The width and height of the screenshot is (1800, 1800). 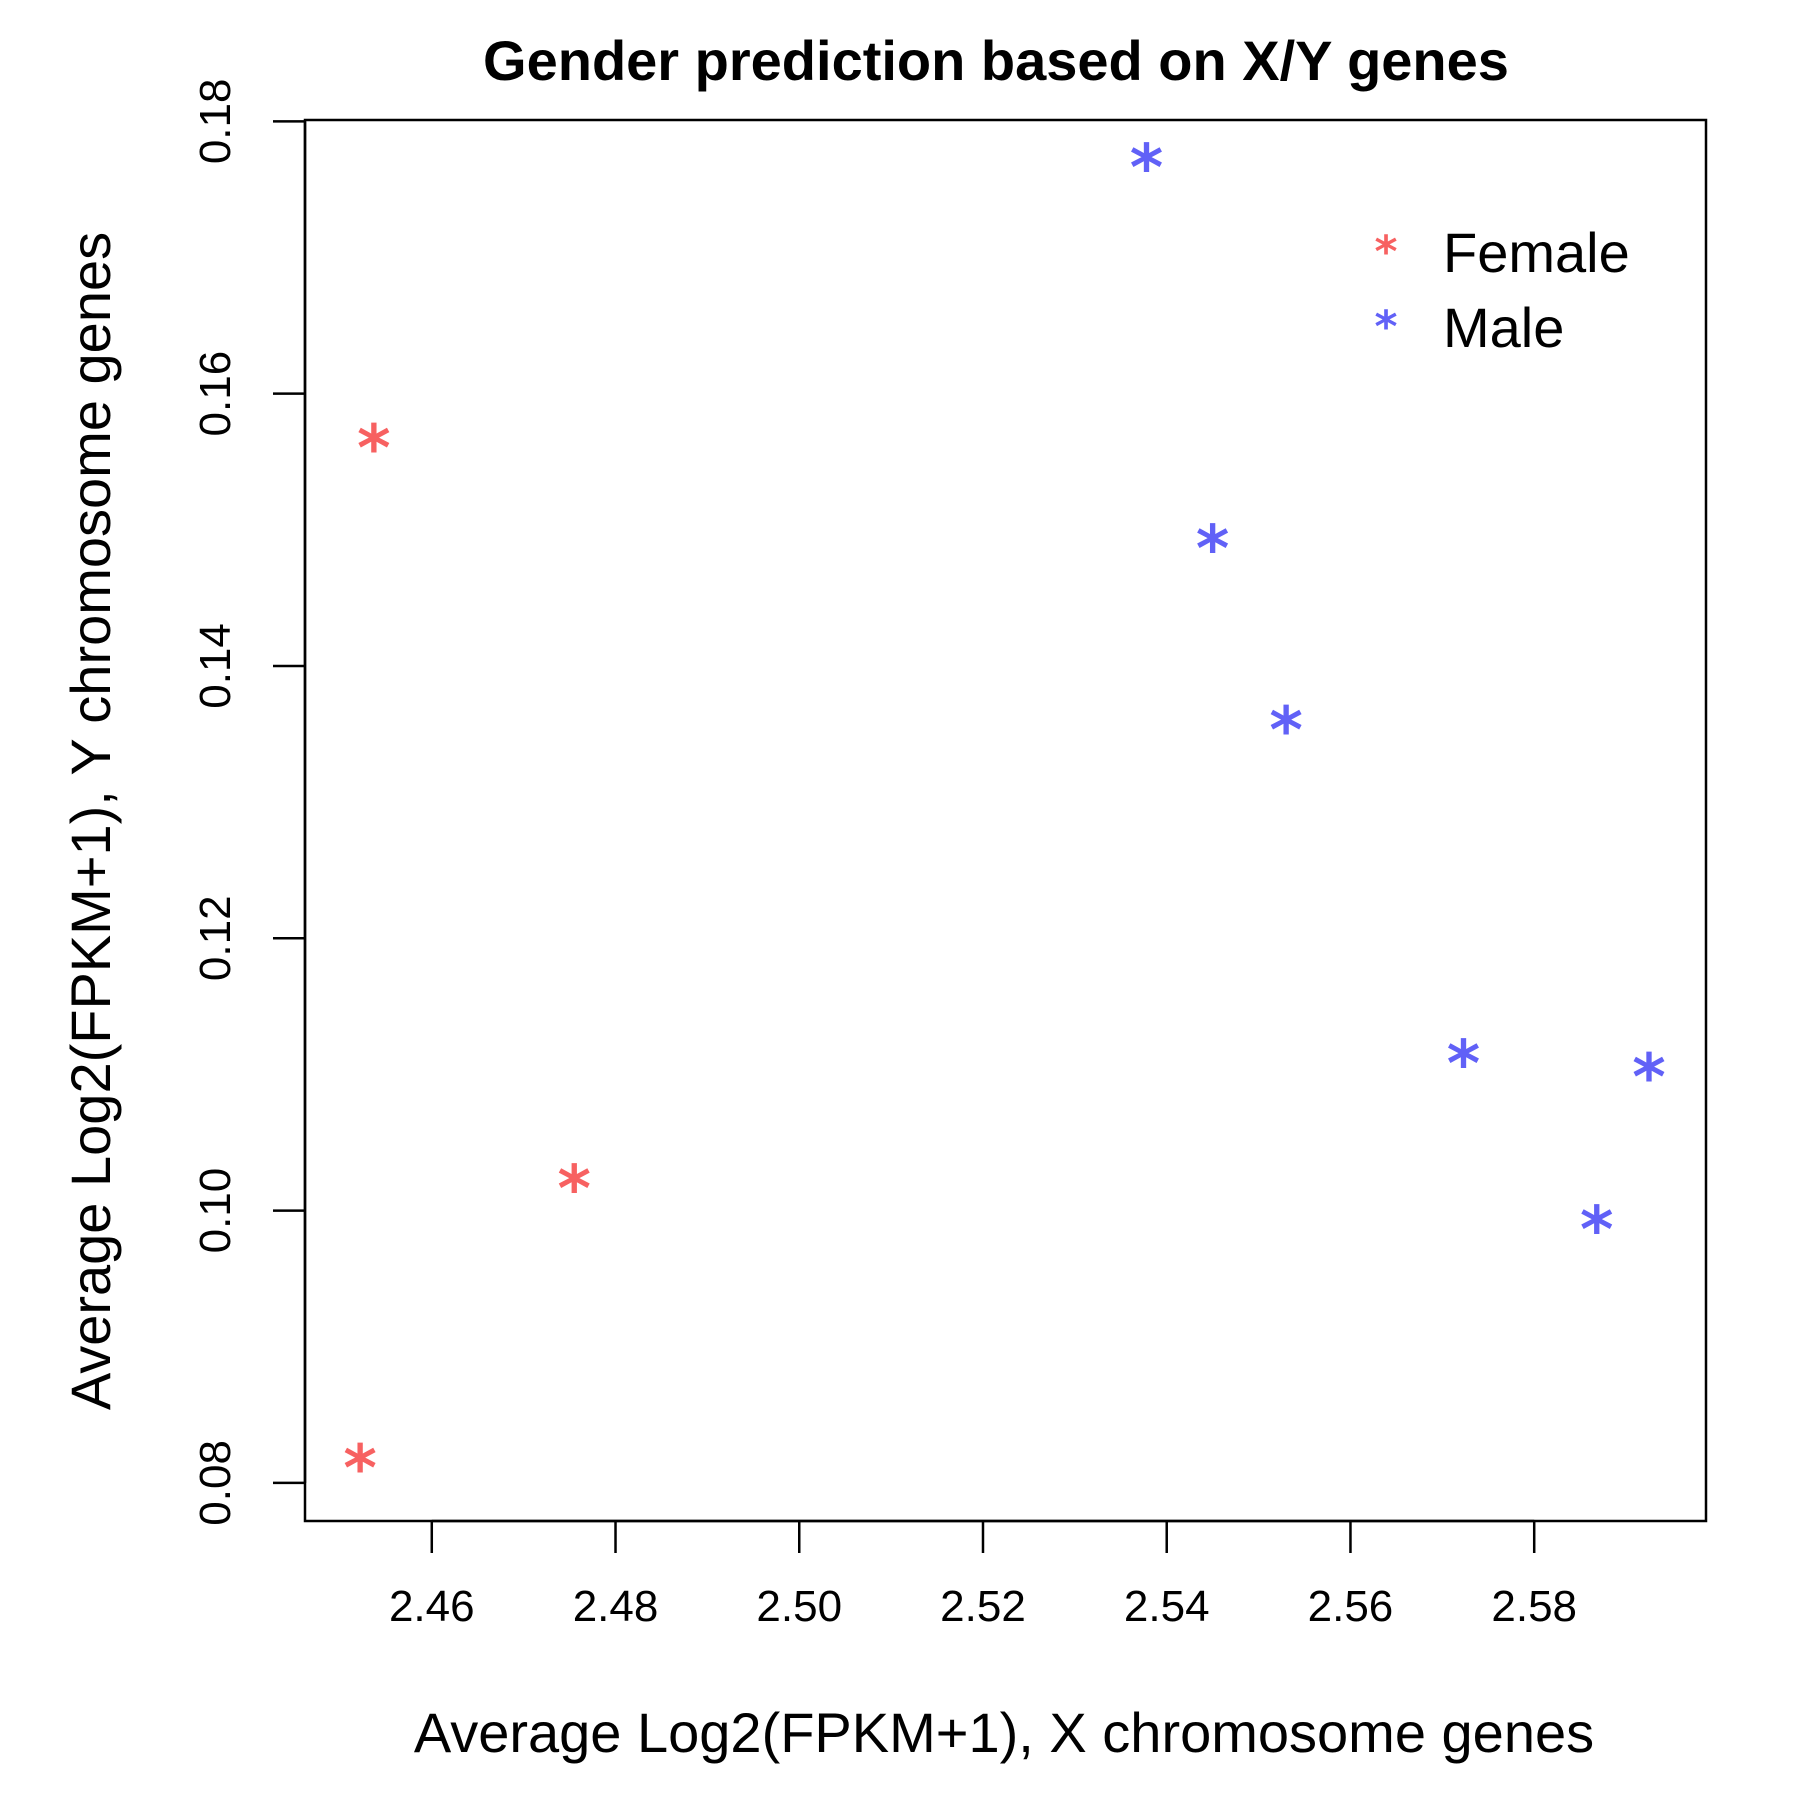 What do you see at coordinates (1536, 252) in the screenshot?
I see `legend-label: Female` at bounding box center [1536, 252].